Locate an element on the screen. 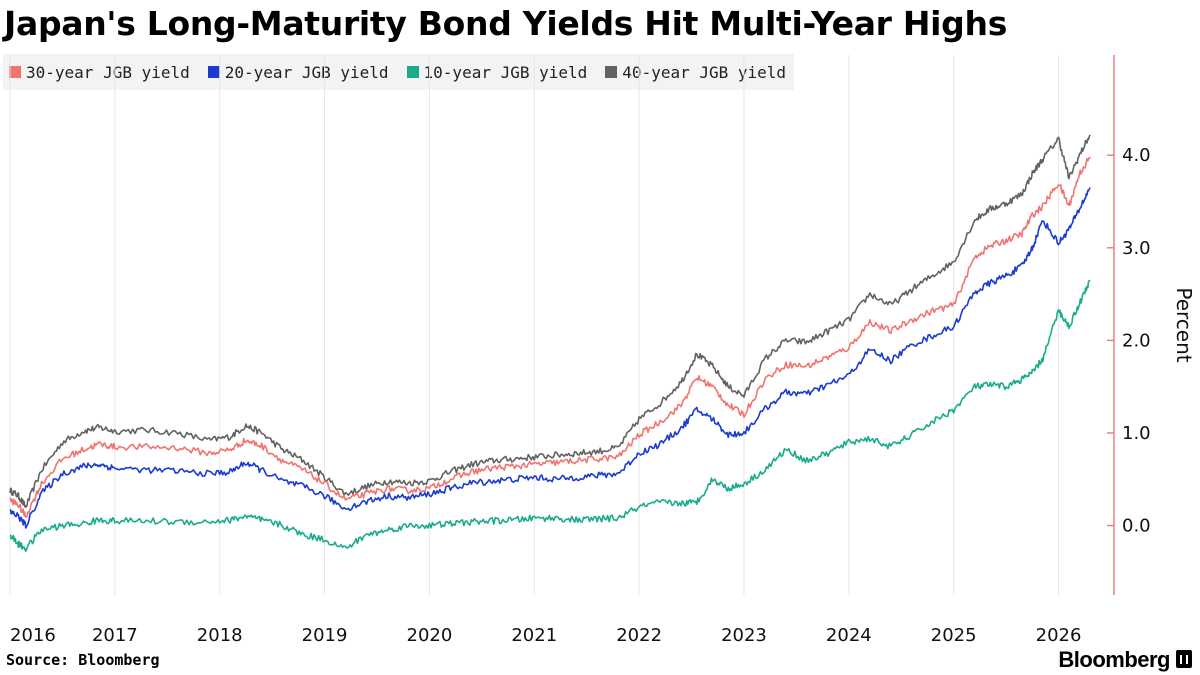 The width and height of the screenshot is (1200, 675). y-axis-label: Percent is located at coordinates (1184, 324).